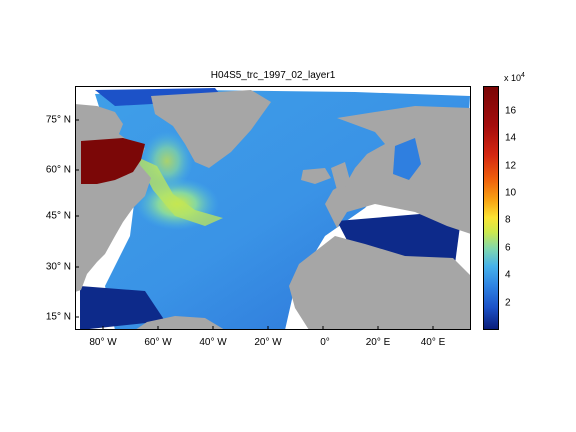 This screenshot has height=432, width=576. What do you see at coordinates (113, 161) in the screenshot?
I see `labrador-peak` at bounding box center [113, 161].